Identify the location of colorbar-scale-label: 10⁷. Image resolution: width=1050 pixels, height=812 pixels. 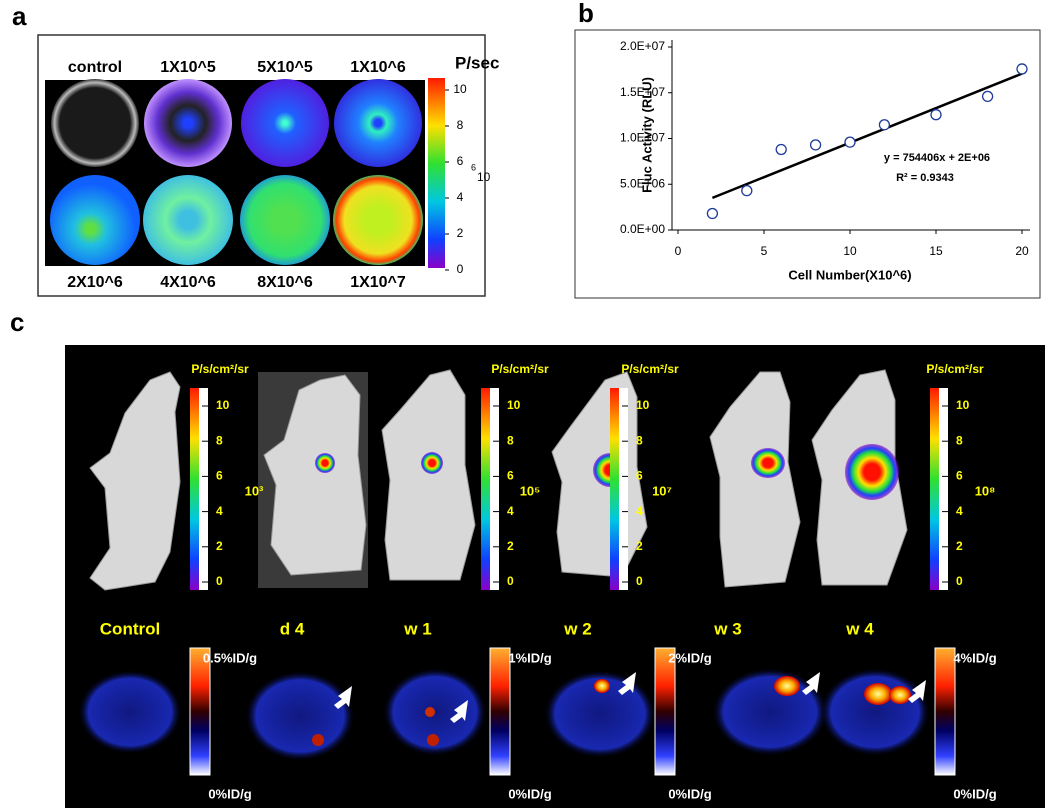
(662, 490).